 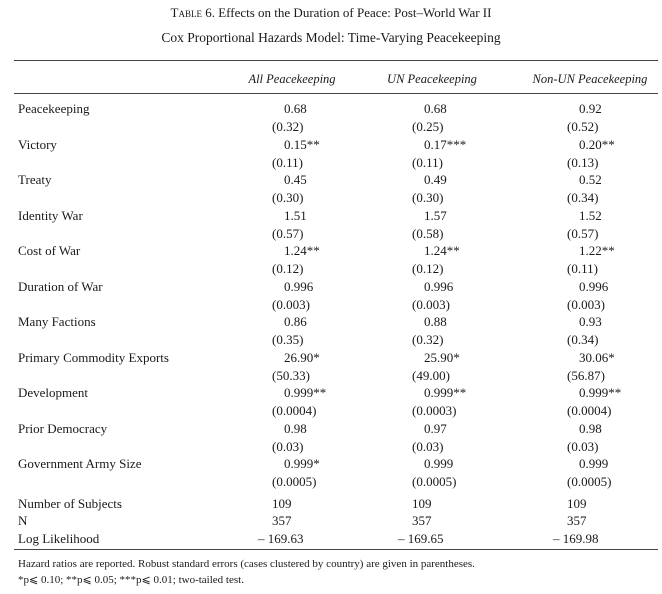 What do you see at coordinates (435, 215) in the screenshot?
I see `coef-cell: 1.57` at bounding box center [435, 215].